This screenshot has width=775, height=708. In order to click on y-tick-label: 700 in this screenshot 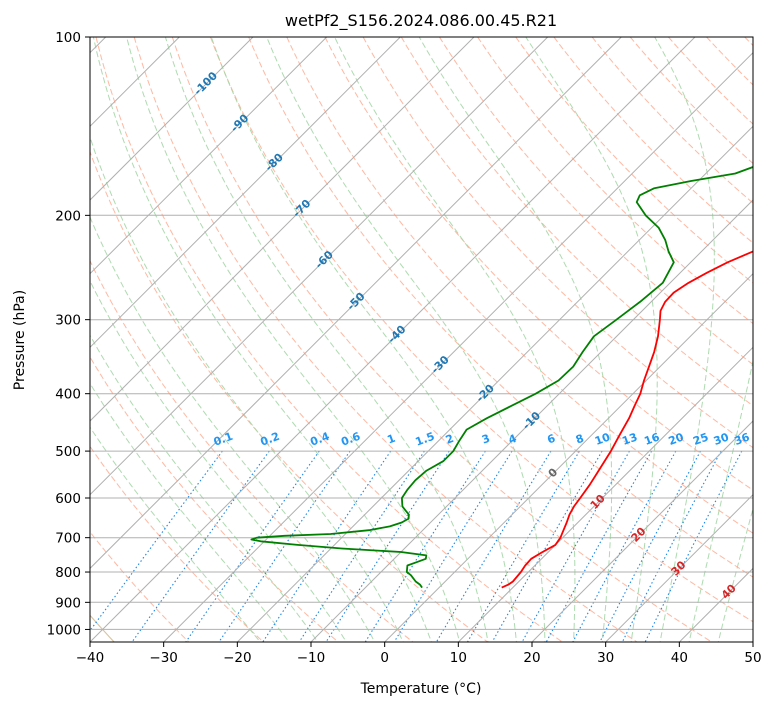, I will do `click(68, 539)`.